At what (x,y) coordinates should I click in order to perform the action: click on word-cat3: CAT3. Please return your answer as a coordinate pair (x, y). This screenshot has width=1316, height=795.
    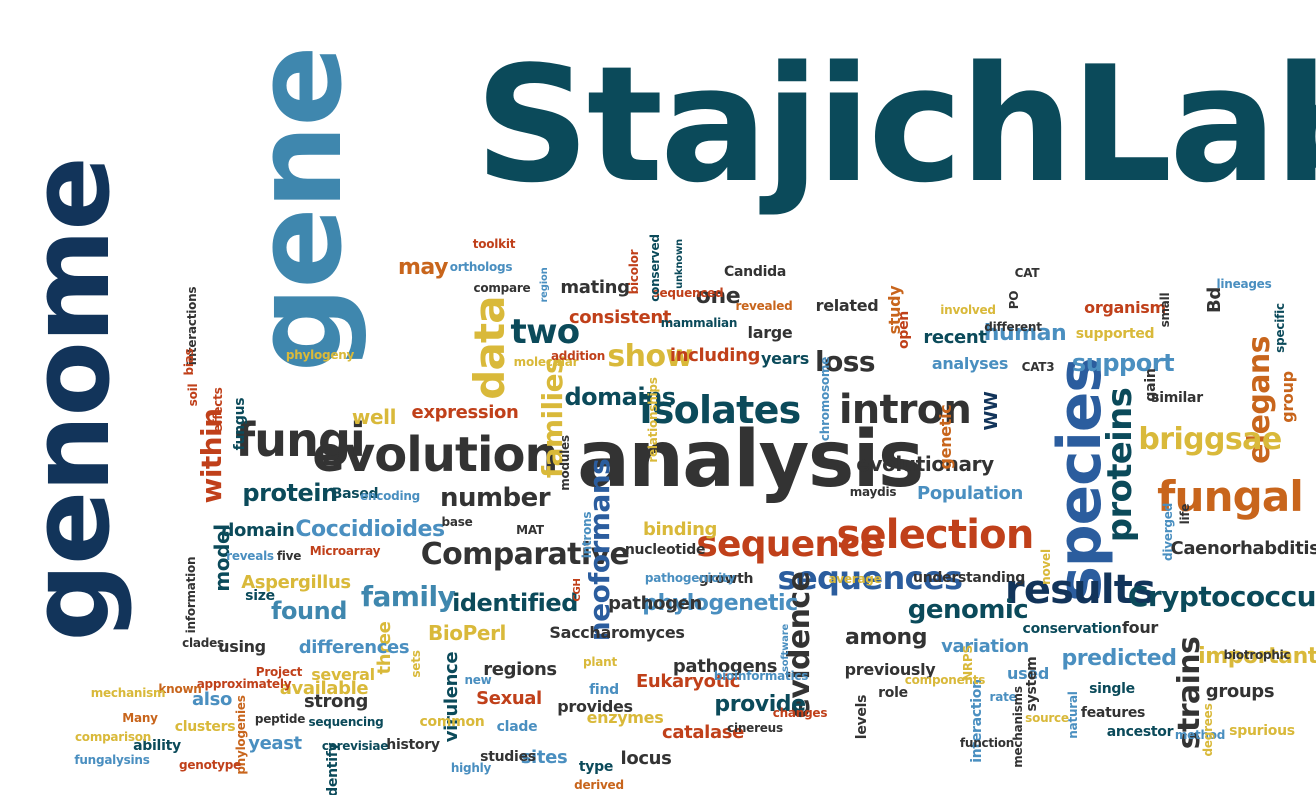
    Looking at the image, I should click on (1038, 367).